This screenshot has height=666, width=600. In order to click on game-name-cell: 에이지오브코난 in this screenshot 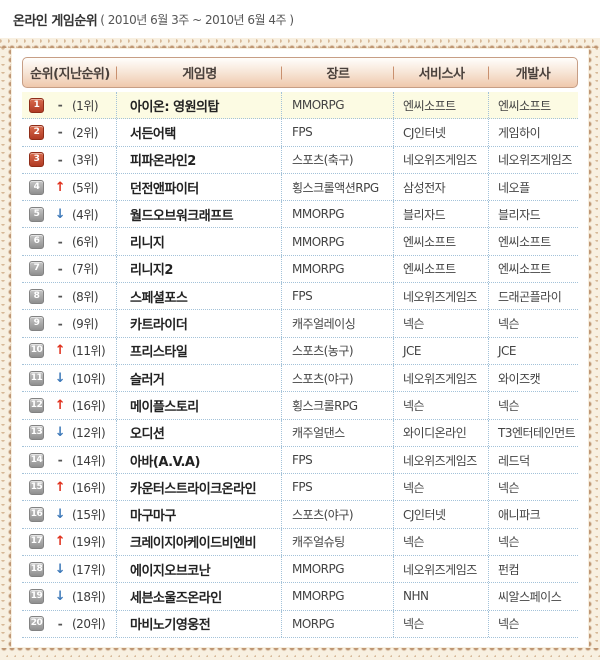, I will do `click(198, 569)`.